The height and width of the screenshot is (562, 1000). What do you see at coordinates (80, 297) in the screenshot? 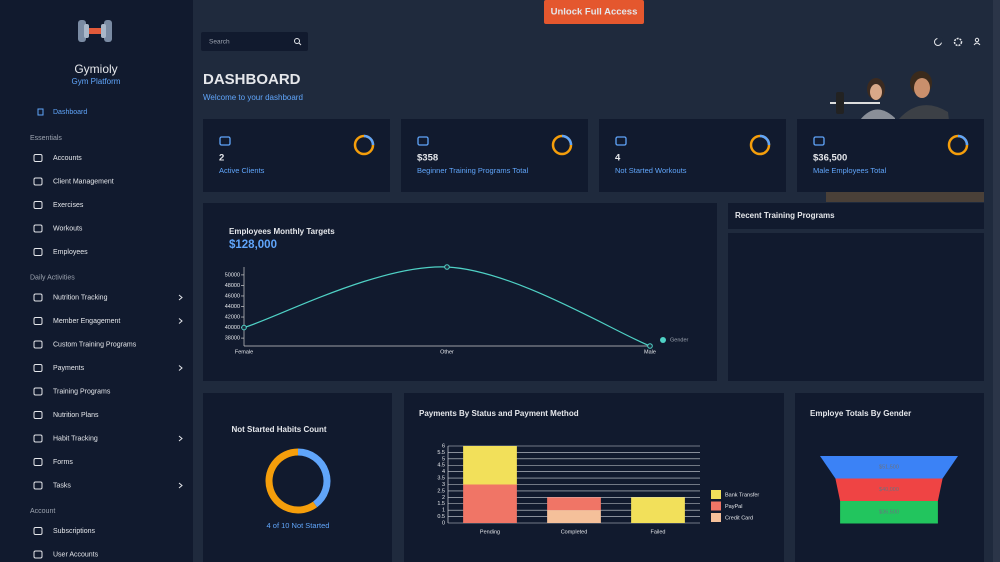
I see `nav-item: Nutrition Tracking` at bounding box center [80, 297].